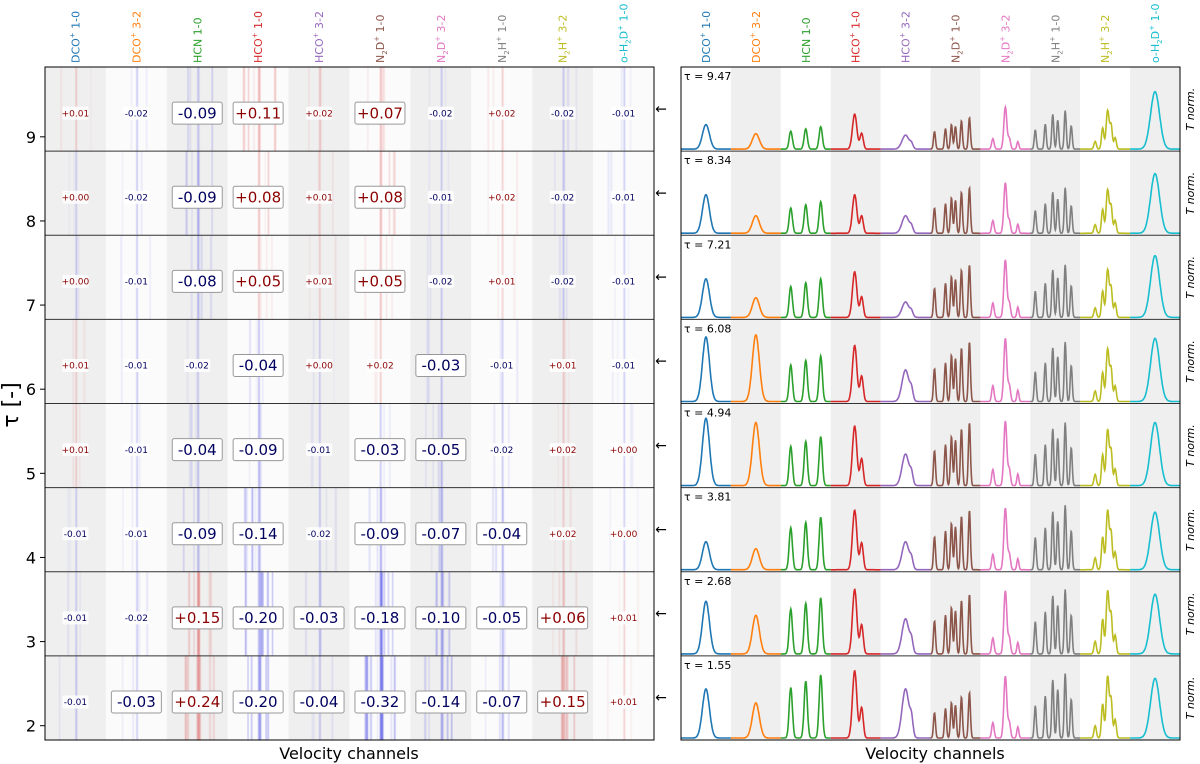  What do you see at coordinates (31, 137) in the screenshot?
I see `y-tick-label: 9` at bounding box center [31, 137].